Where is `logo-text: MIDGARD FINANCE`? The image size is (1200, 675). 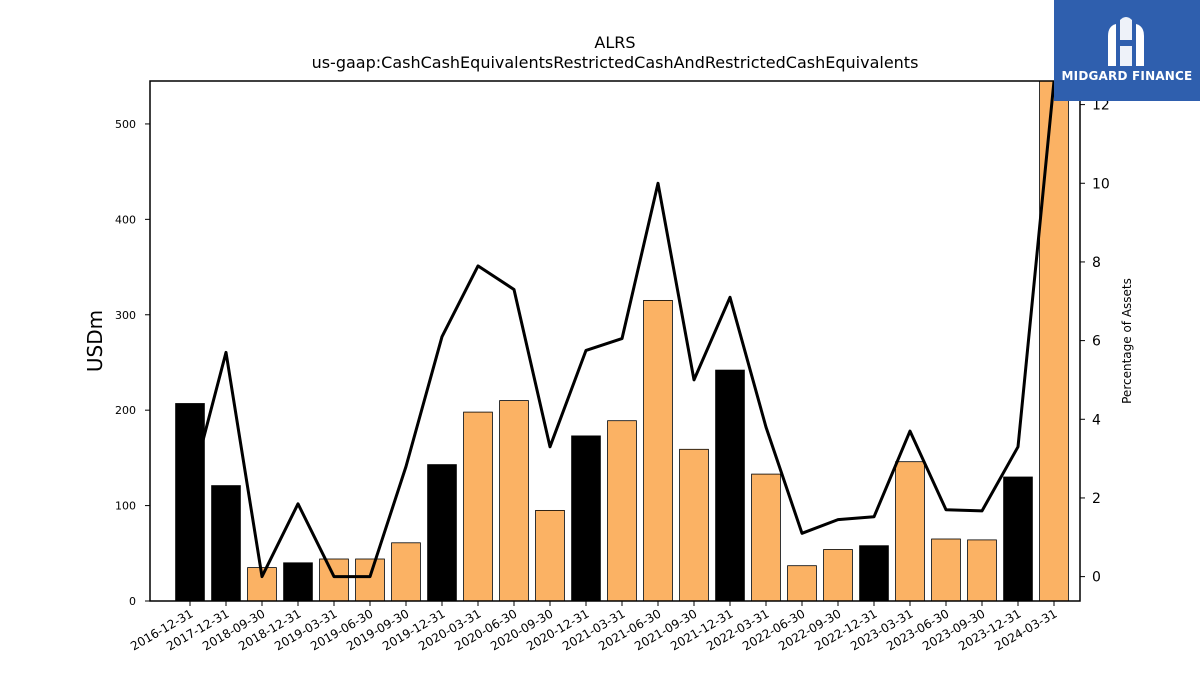 logo-text: MIDGARD FINANCE is located at coordinates (1127, 76).